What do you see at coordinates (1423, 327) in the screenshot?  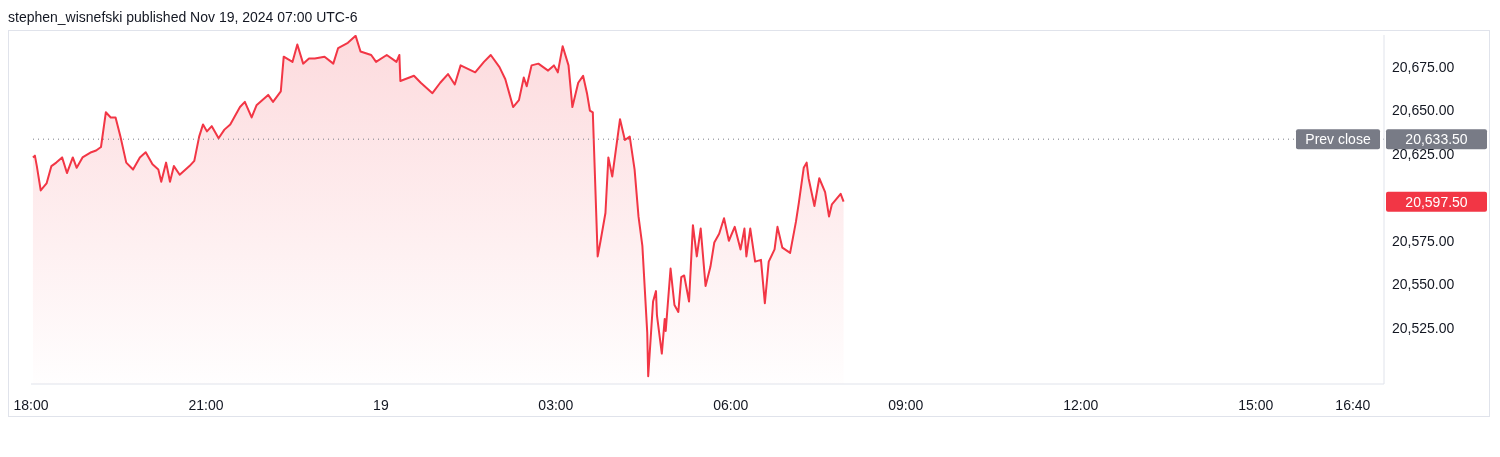 I see `y-tick-label: 20,525.00` at bounding box center [1423, 327].